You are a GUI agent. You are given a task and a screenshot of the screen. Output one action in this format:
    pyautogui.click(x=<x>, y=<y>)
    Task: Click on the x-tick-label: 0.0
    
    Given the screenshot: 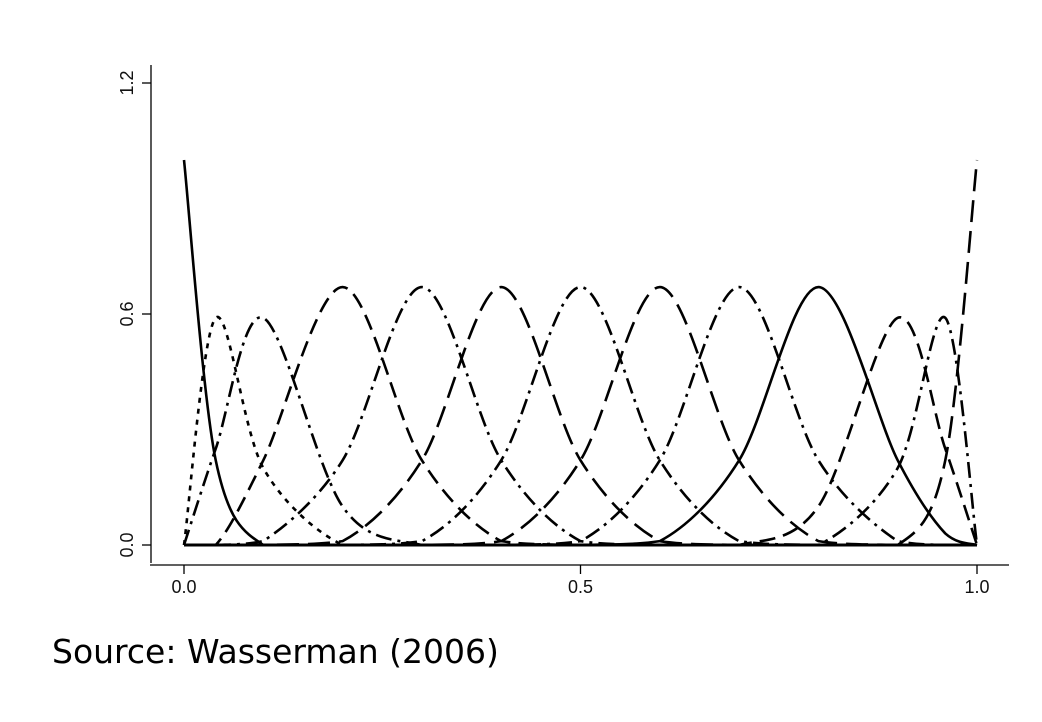 What is the action you would take?
    pyautogui.click(x=183, y=587)
    